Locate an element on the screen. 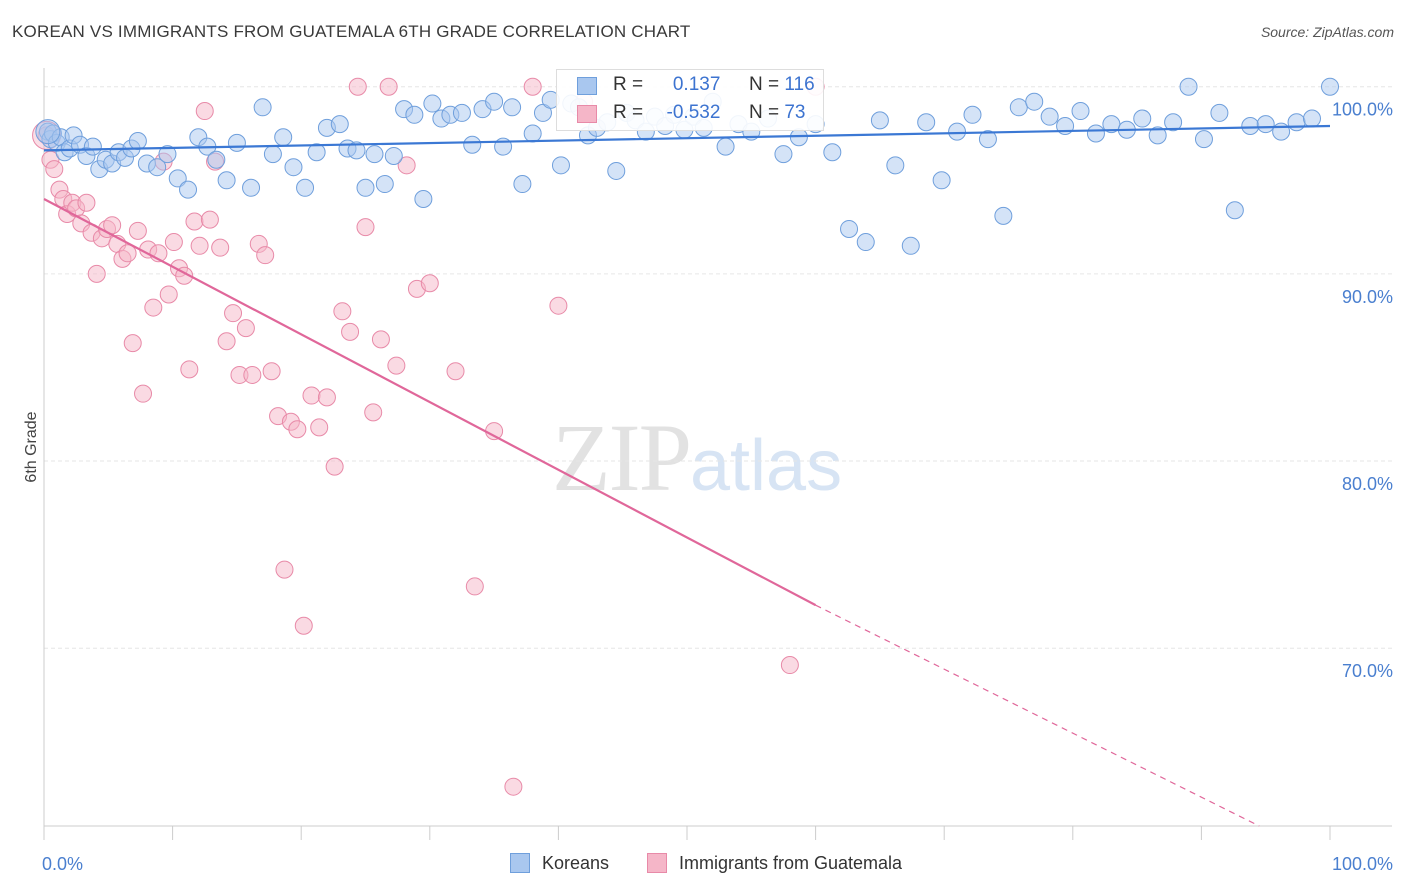  guatemala-n-label: N = is located at coordinates (764, 112).